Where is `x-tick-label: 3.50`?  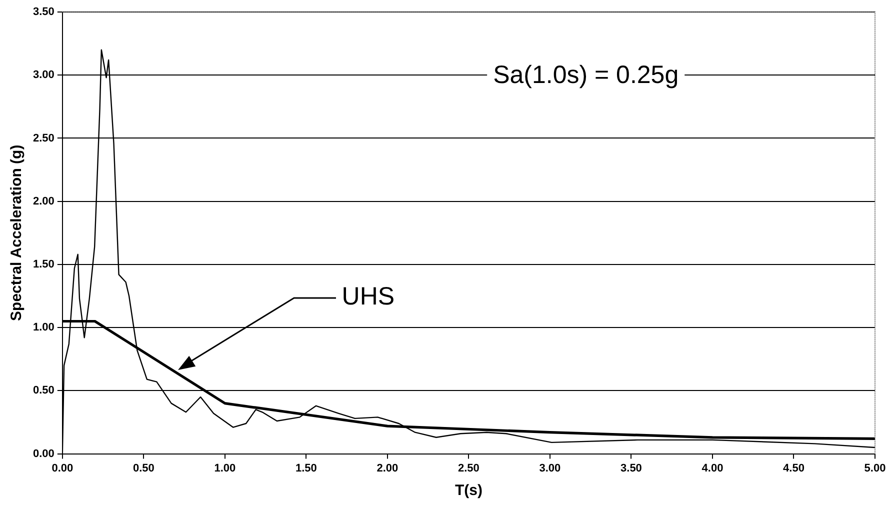
x-tick-label: 3.50 is located at coordinates (631, 468).